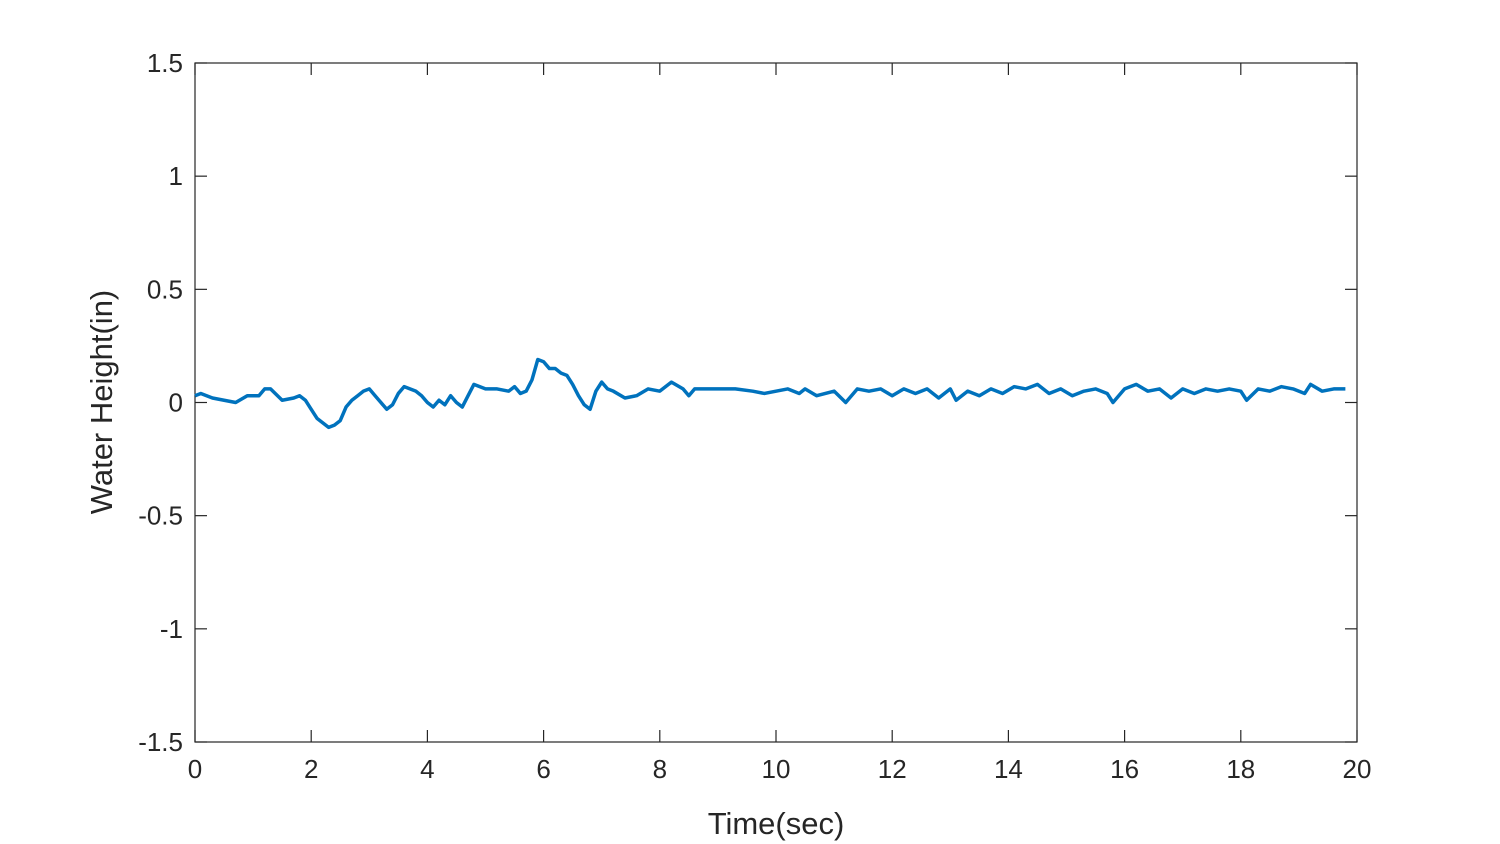 The image size is (1500, 844). I want to click on x-tick-label: 20, so click(1357, 769).